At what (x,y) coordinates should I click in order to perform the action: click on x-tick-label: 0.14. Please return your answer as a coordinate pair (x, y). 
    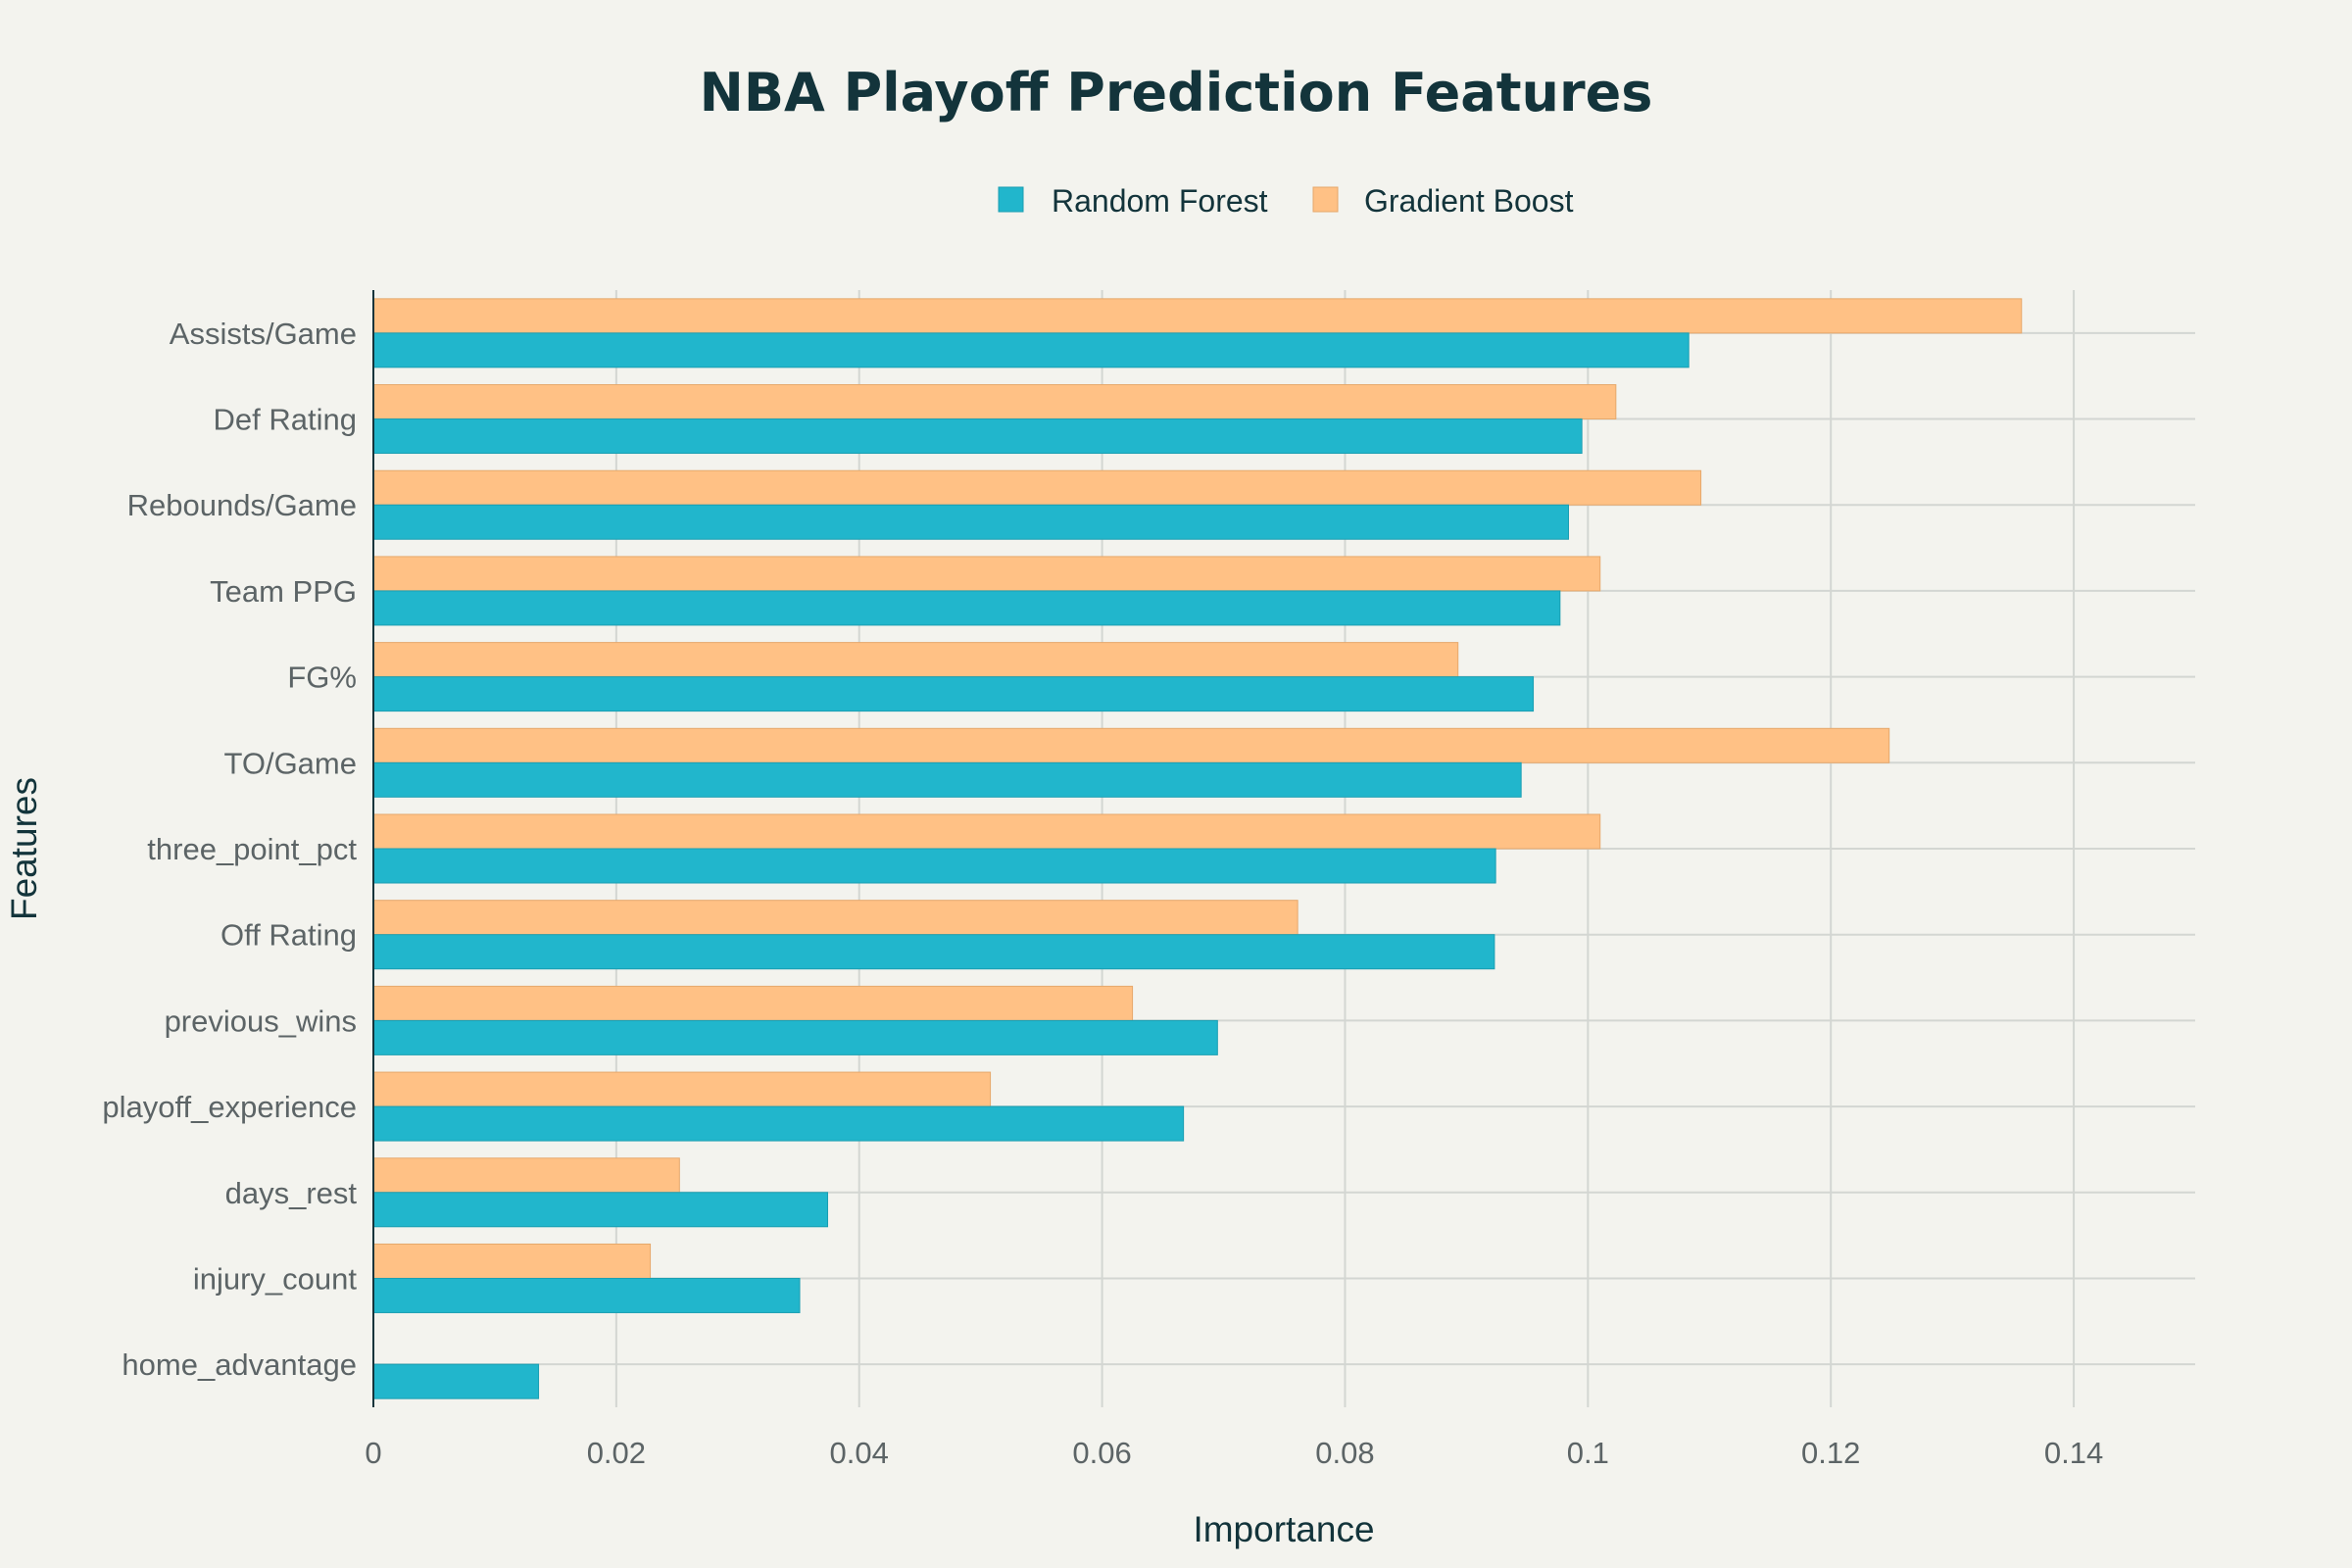
    Looking at the image, I should click on (2073, 1453).